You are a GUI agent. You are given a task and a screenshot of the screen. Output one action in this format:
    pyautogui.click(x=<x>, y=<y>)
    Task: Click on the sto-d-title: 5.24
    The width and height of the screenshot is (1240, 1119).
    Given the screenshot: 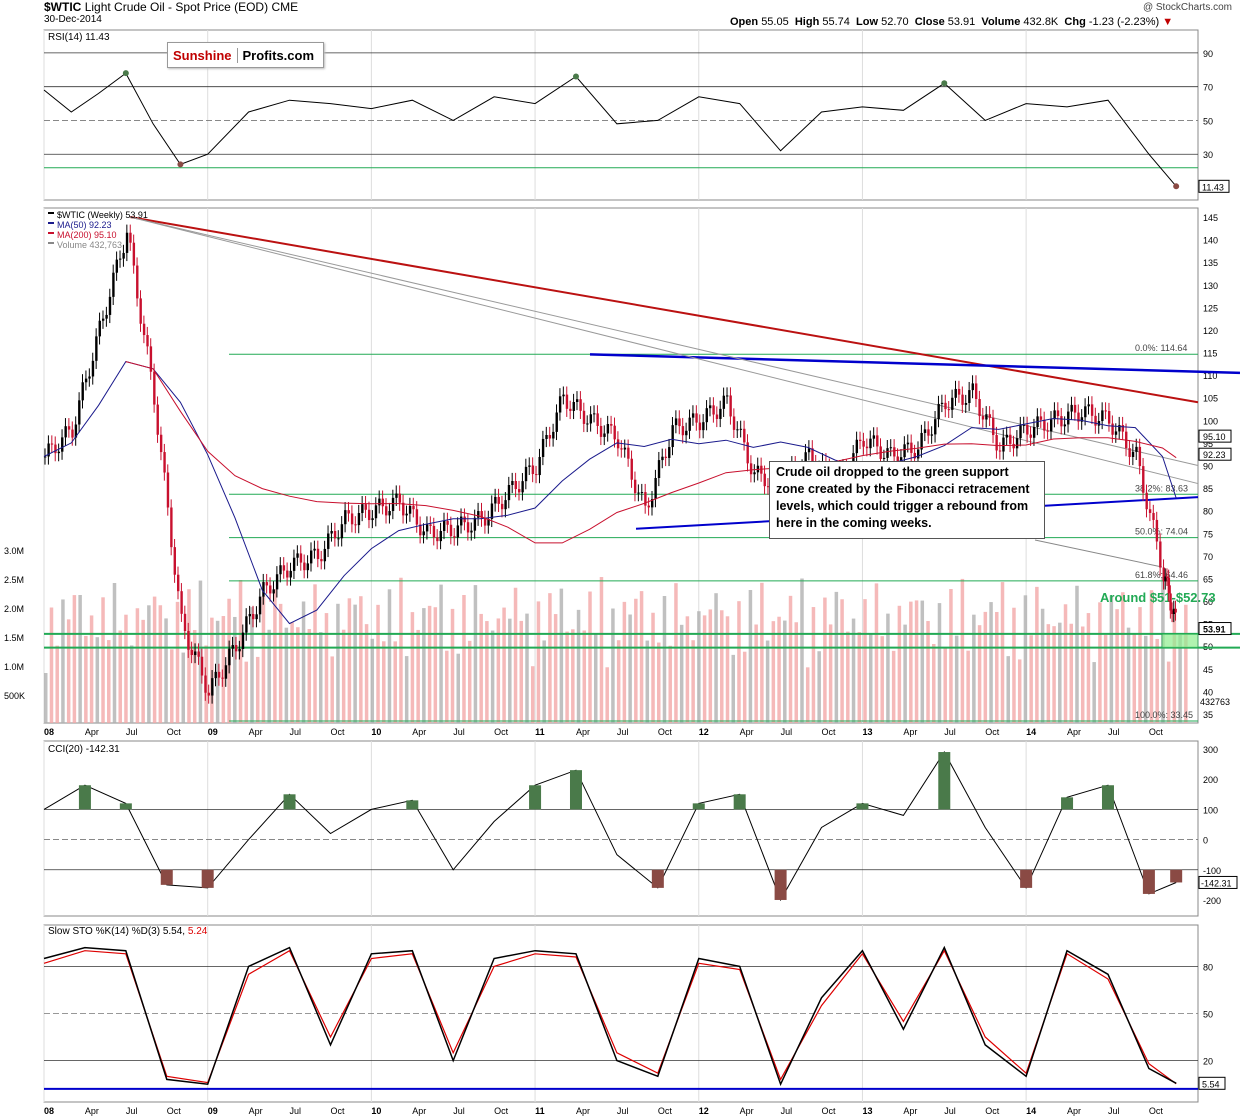 What is the action you would take?
    pyautogui.click(x=198, y=931)
    